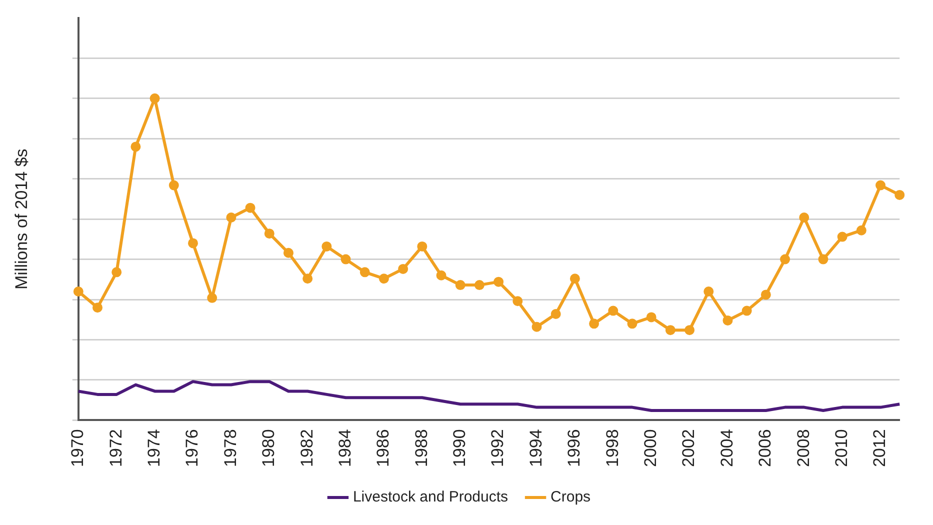  Describe the element at coordinates (116, 448) in the screenshot. I see `x-tick-label: 1972` at that location.